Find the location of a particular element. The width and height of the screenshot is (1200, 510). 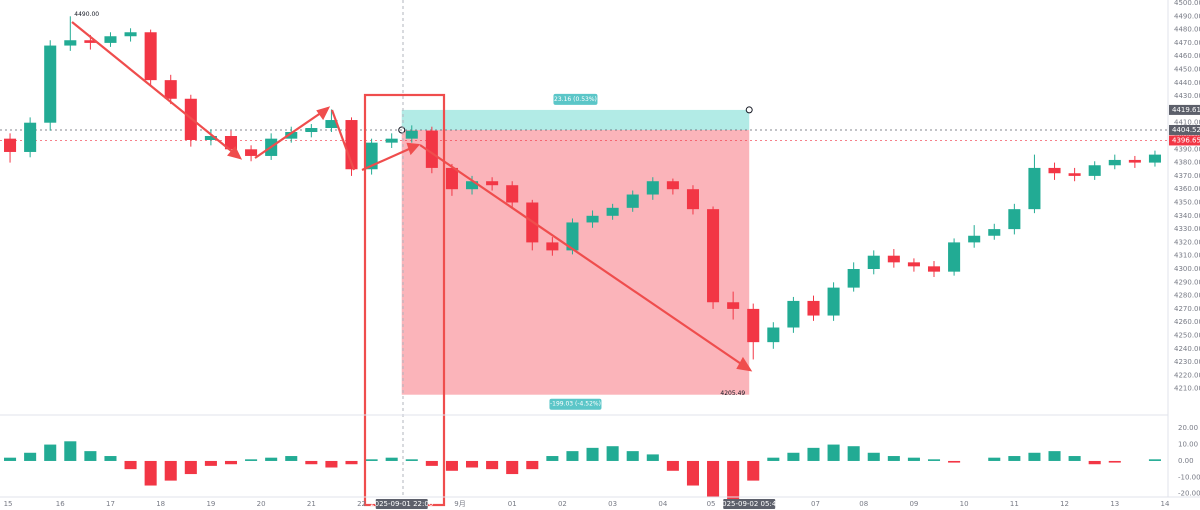

x-tick-label: 03 is located at coordinates (612, 504).